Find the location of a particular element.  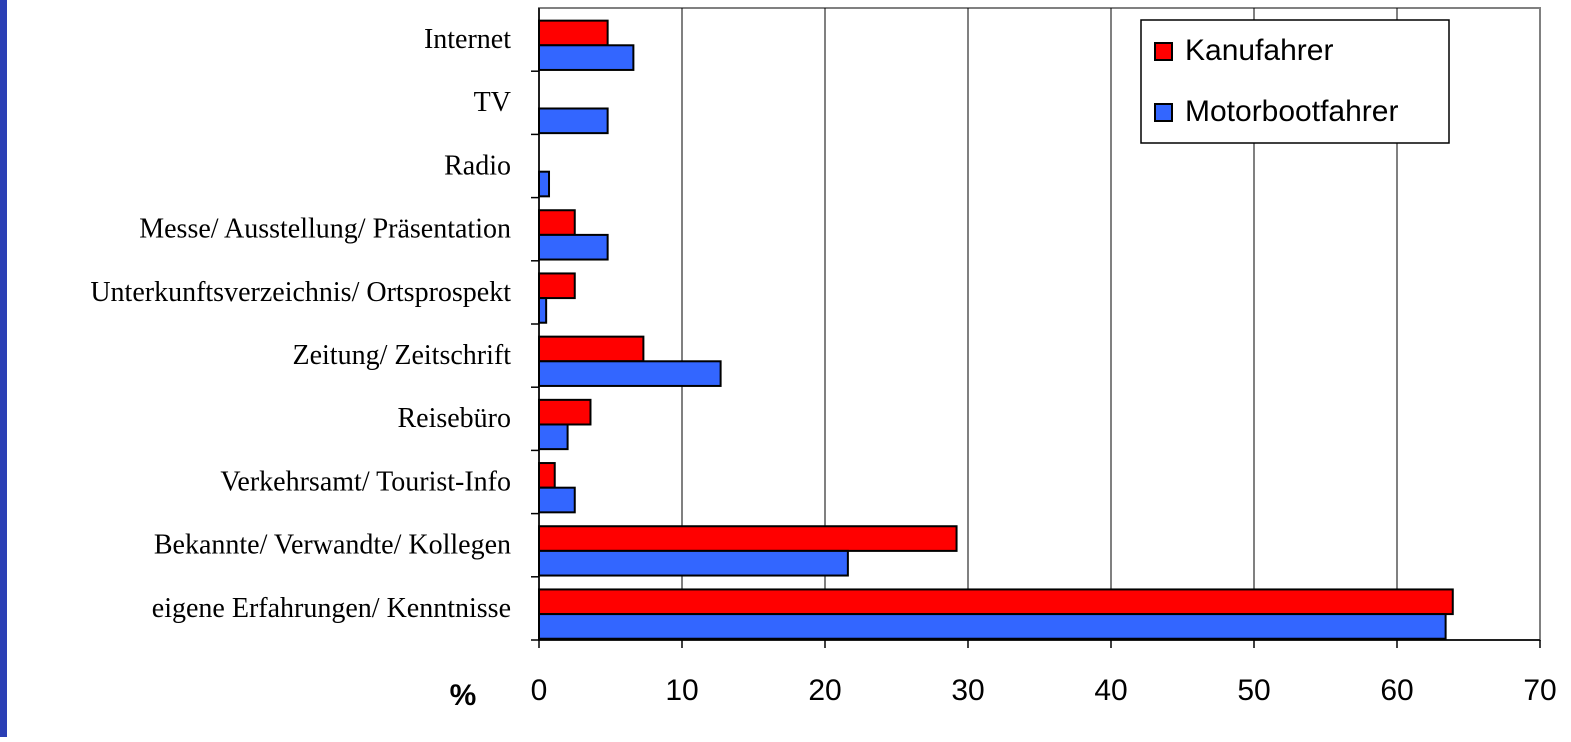

y-tick-label: Bekannte/ Verwandte/ Kollegen is located at coordinates (332, 545).